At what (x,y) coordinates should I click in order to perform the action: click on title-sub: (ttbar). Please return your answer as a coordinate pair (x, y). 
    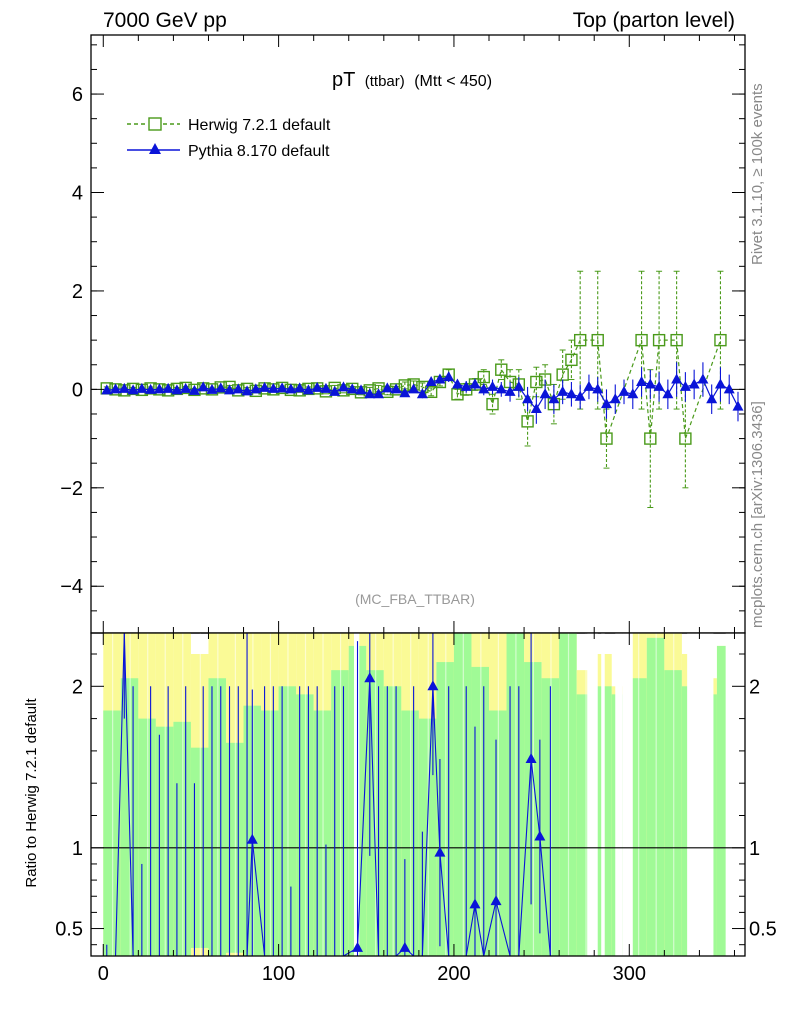
    Looking at the image, I should click on (385, 81).